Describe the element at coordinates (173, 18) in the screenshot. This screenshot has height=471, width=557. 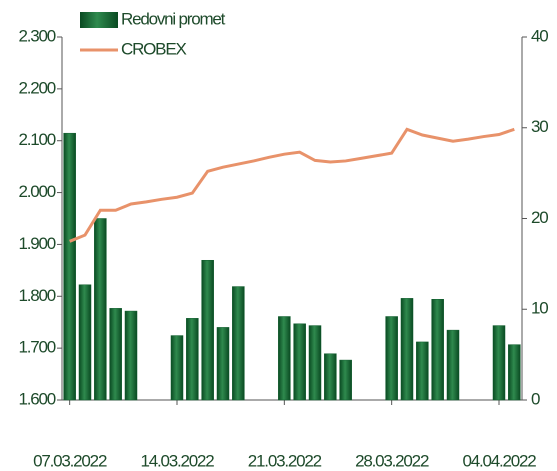
I see `legend-label: Redovni promet` at that location.